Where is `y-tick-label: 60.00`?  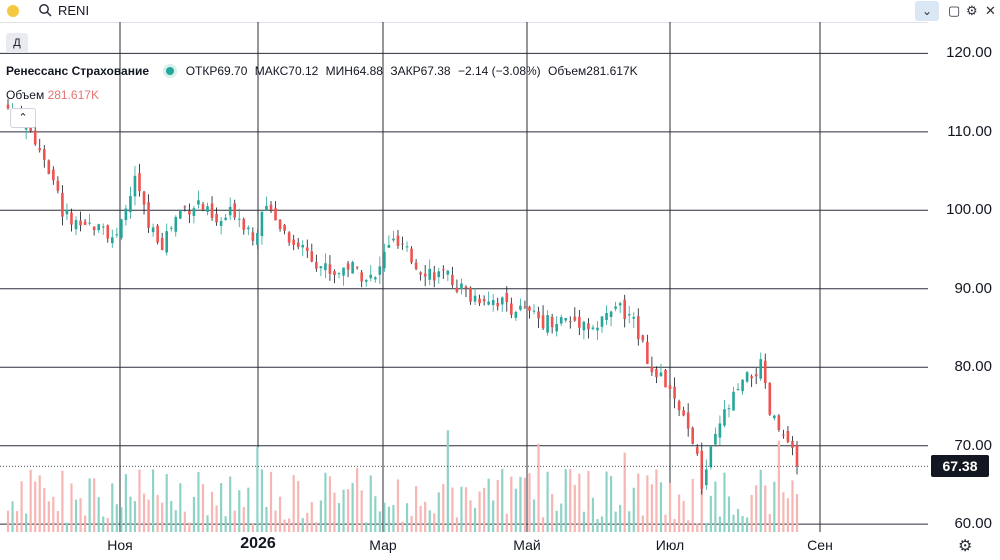 y-tick-label: 60.00 is located at coordinates (973, 524).